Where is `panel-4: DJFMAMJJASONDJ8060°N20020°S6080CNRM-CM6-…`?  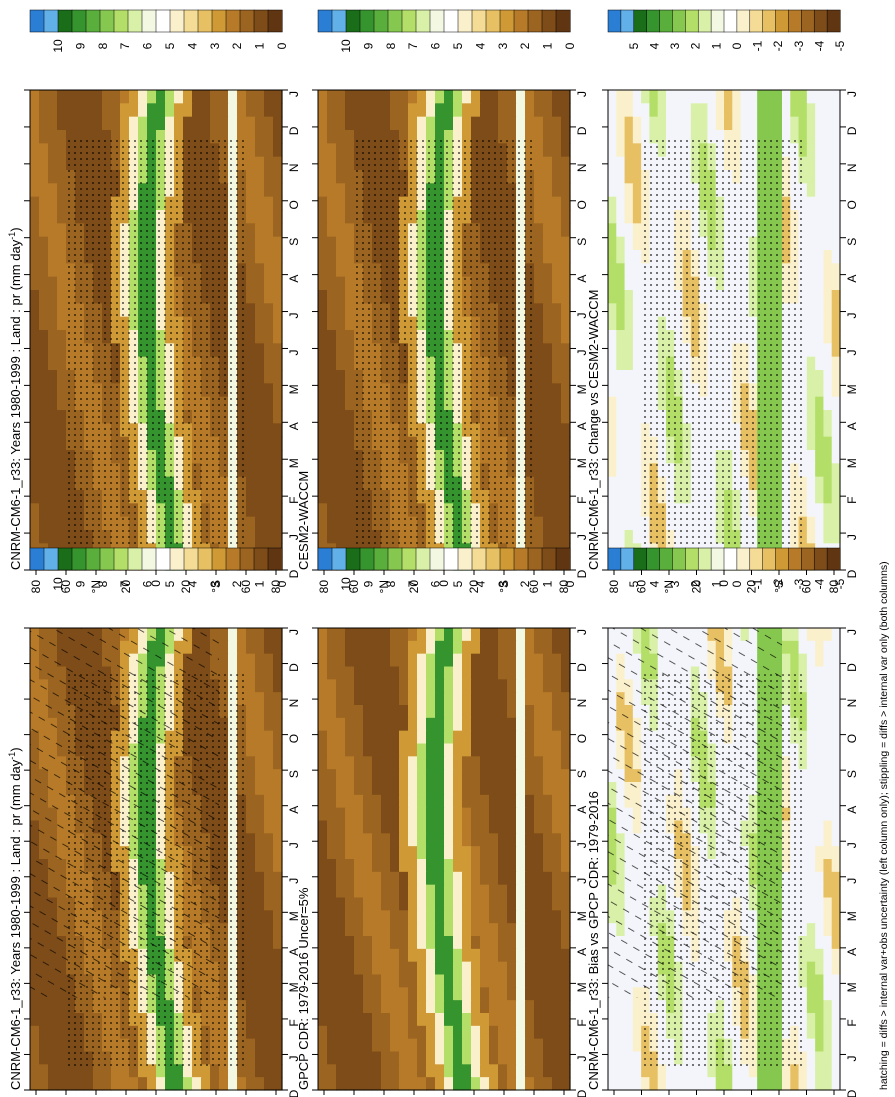
panel-4: DJFMAMJJASONDJ8060°N20020°S6080CNRM-CM6-… is located at coordinates (722, 862).